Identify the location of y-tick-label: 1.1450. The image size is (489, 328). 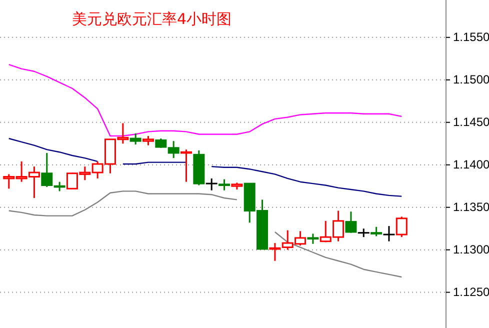
(471, 122).